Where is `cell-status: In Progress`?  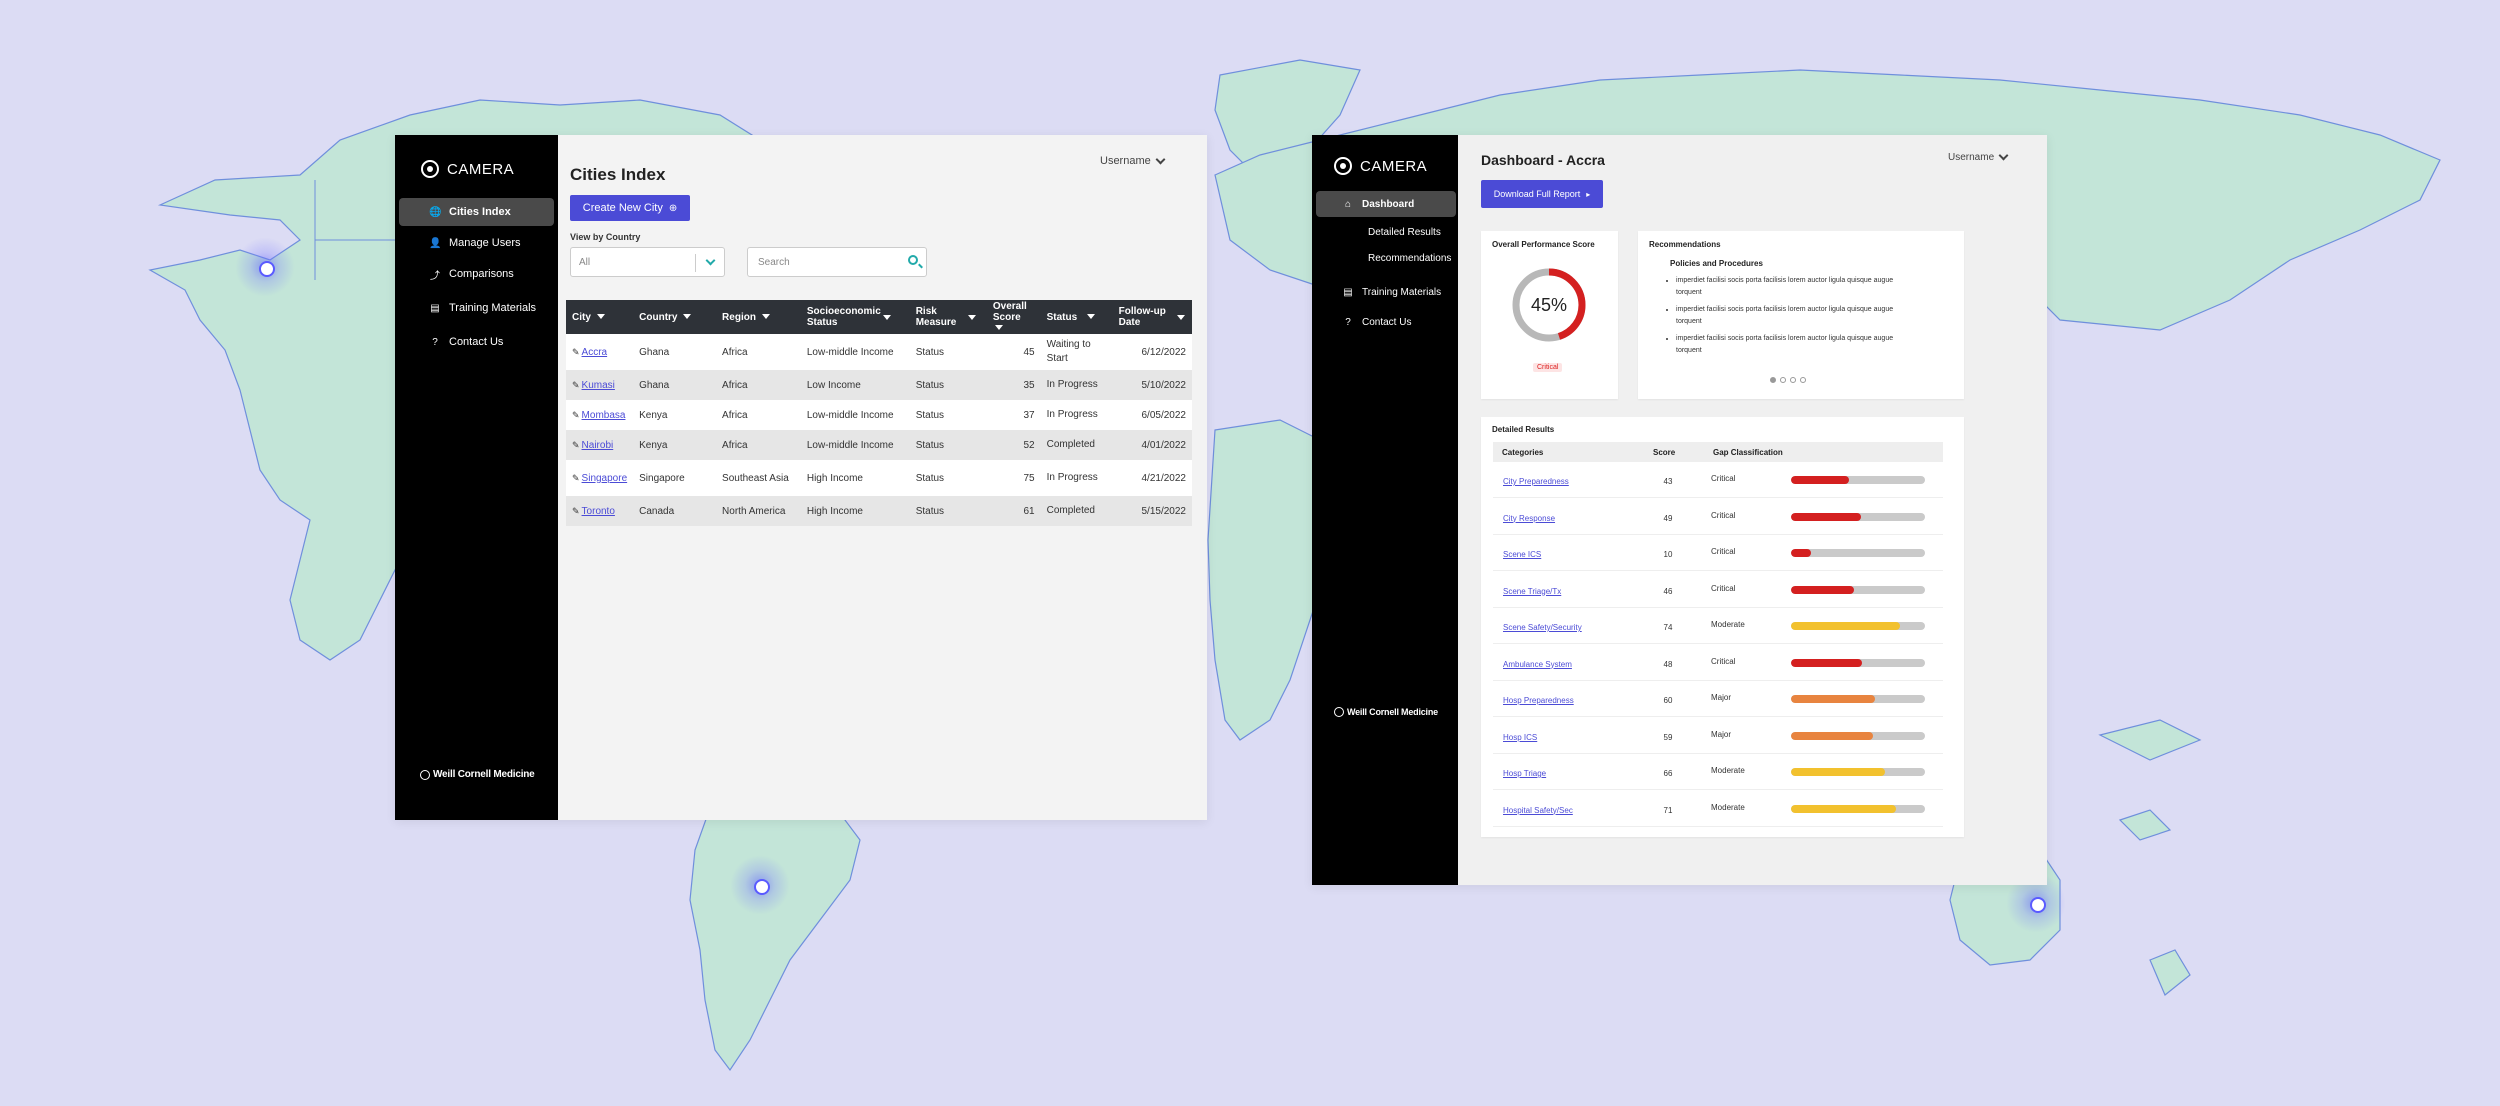
cell-status: In Progress is located at coordinates (1076, 415).